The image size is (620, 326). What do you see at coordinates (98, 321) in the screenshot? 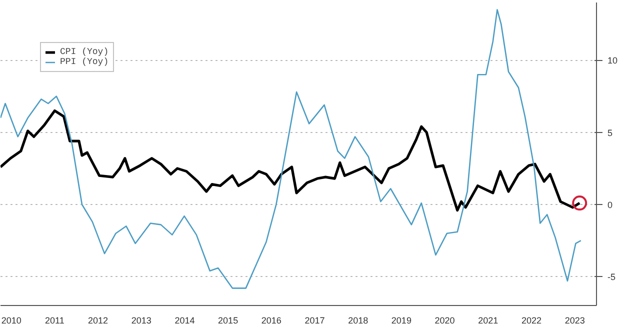
I see `x-tick-label: 2012` at bounding box center [98, 321].